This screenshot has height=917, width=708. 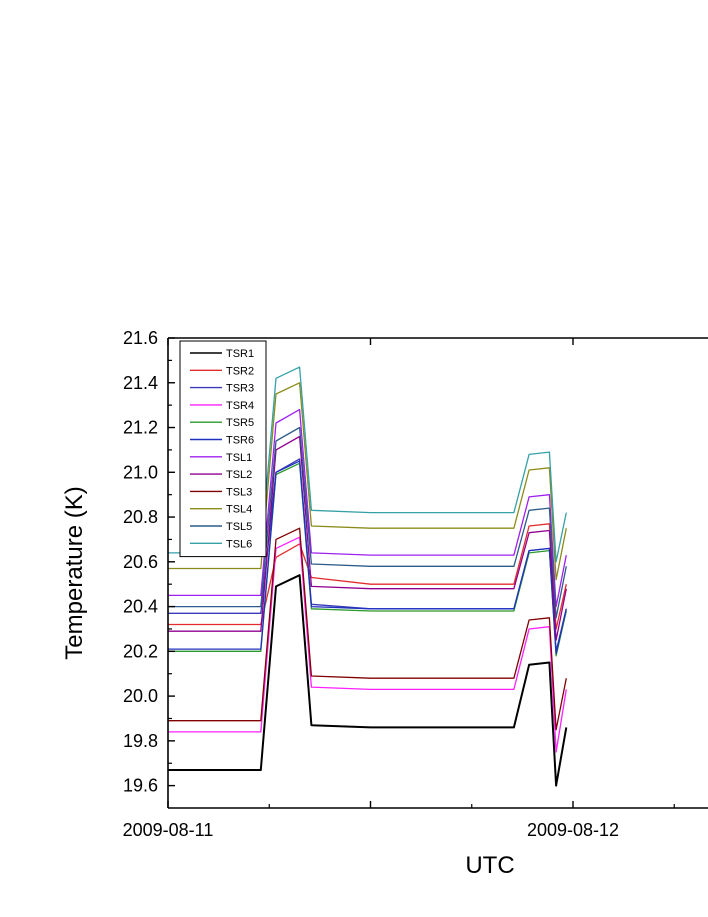 I want to click on y-tick-label: 20.8, so click(x=140, y=517).